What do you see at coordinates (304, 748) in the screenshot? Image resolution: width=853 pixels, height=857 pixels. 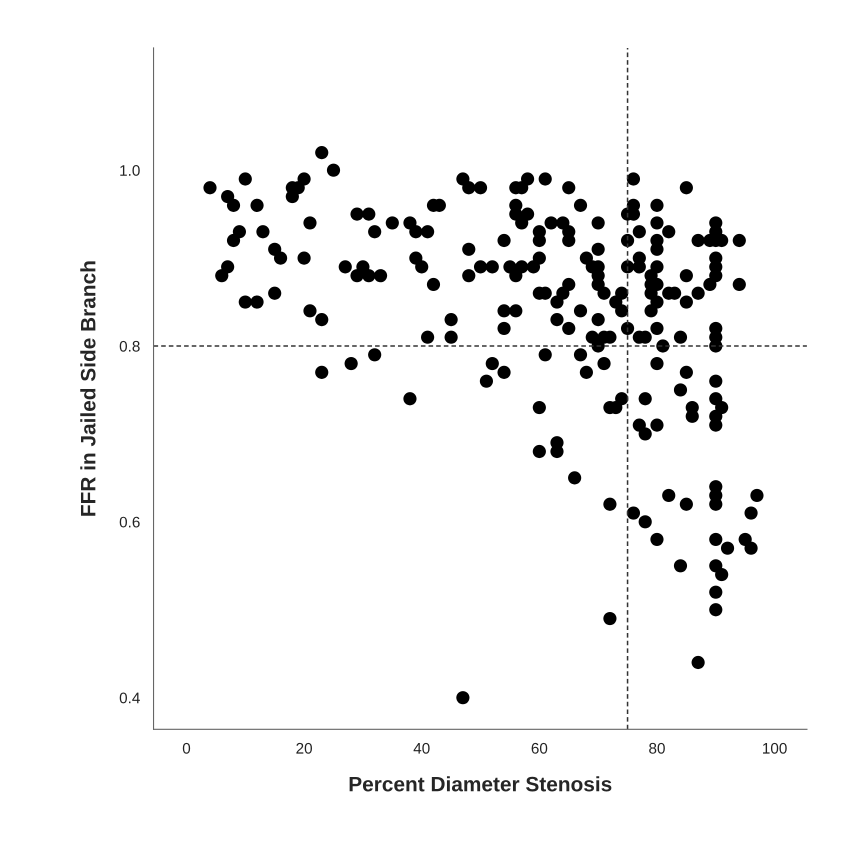 I see `x-tick-label: 20` at bounding box center [304, 748].